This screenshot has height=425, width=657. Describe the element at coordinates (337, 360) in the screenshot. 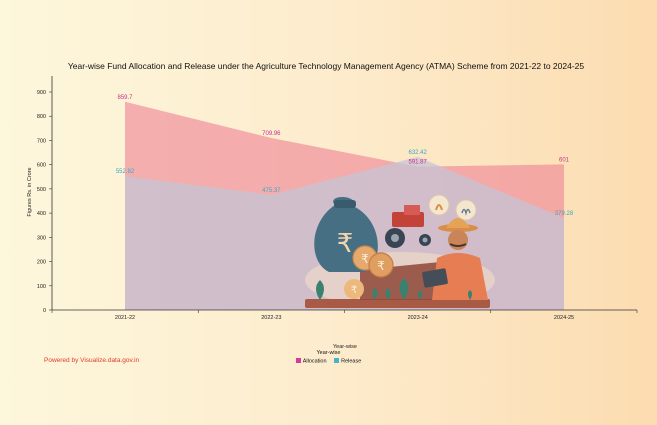

I see `legend-swatch-release` at that location.